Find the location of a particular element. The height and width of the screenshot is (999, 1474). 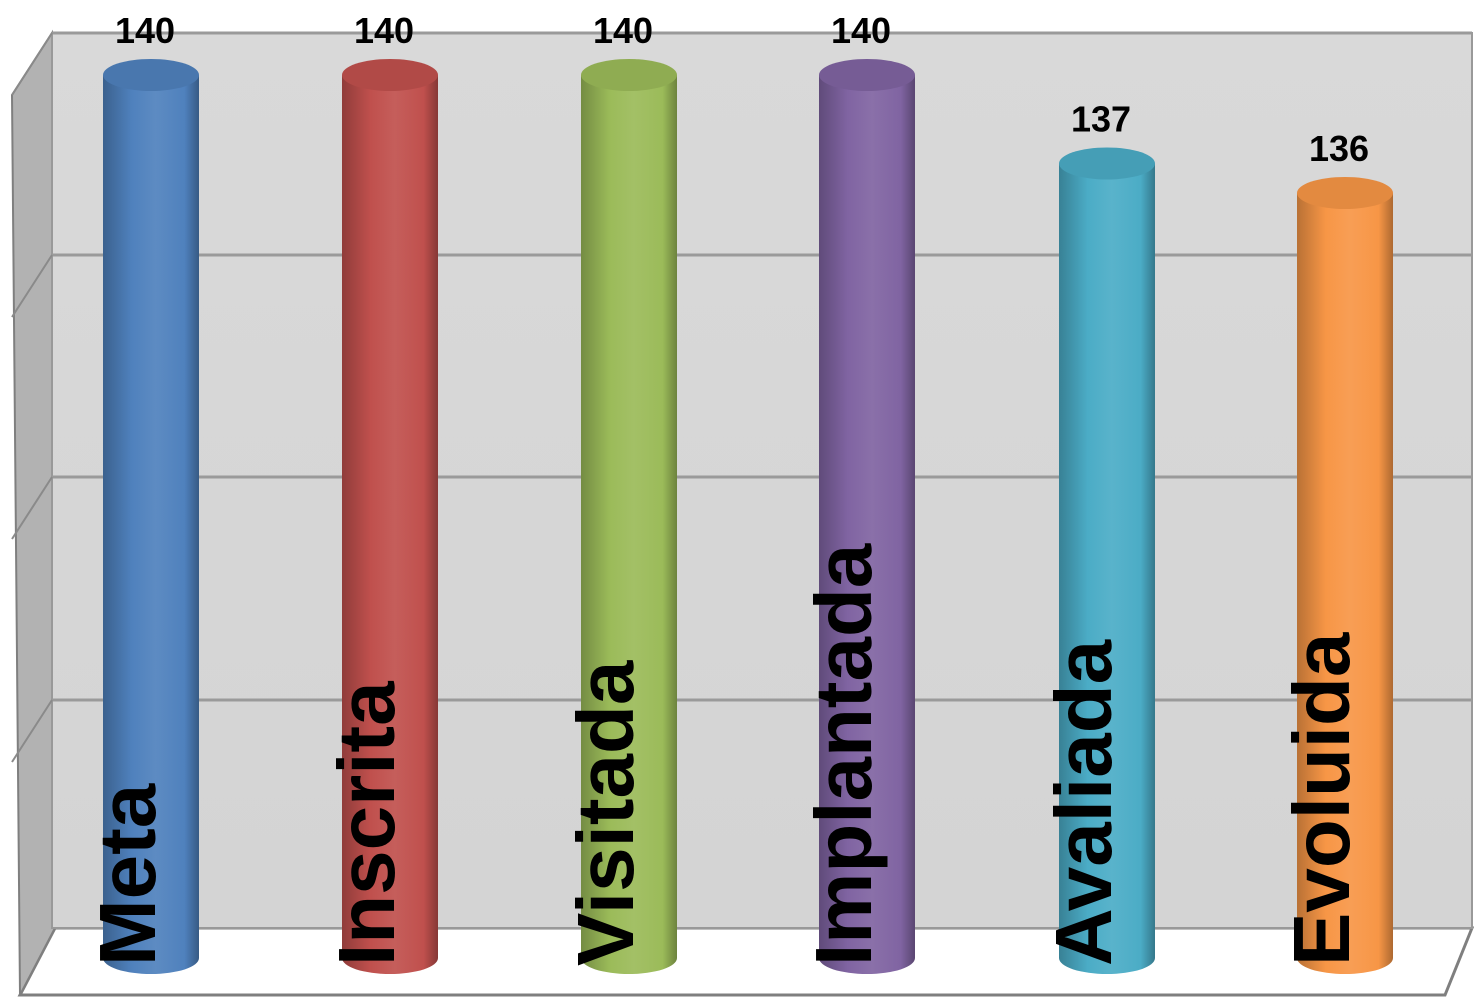

bar-avaliada is located at coordinates (1107, 560).